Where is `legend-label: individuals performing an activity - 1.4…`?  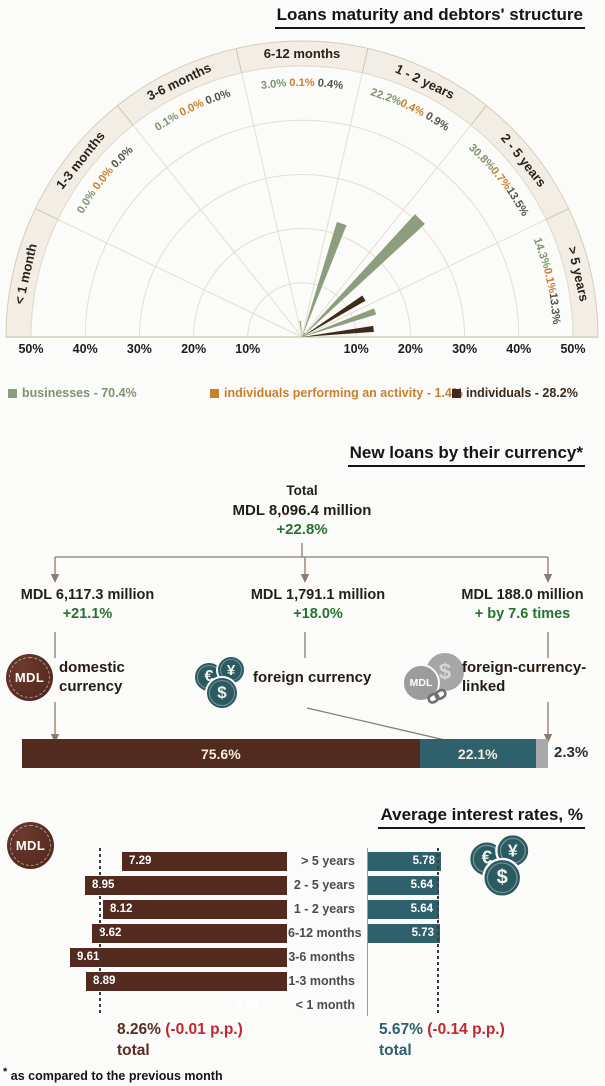 legend-label: individuals performing an activity - 1.4… is located at coordinates (343, 393).